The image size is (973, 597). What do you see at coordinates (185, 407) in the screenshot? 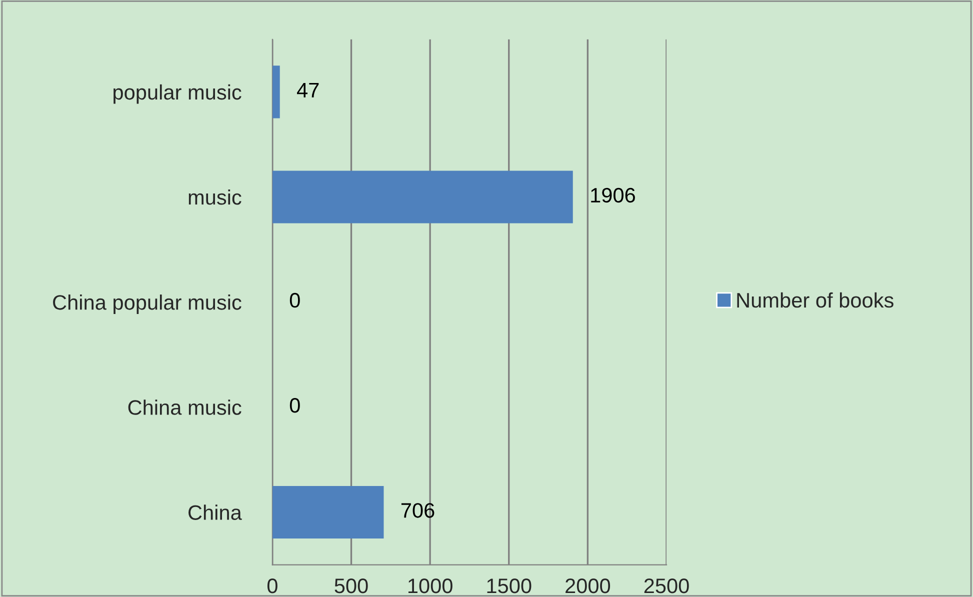
I see `y-tick-label: China music` at bounding box center [185, 407].